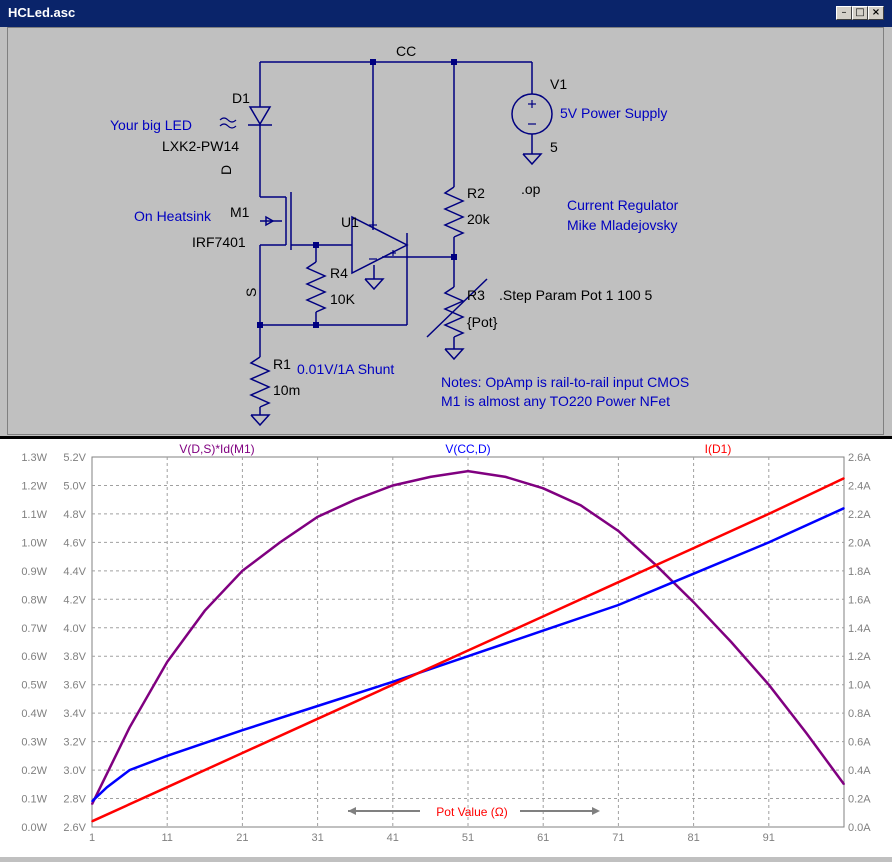 The width and height of the screenshot is (892, 862). What do you see at coordinates (350, 222) in the screenshot?
I see `u1-ref: U1` at bounding box center [350, 222].